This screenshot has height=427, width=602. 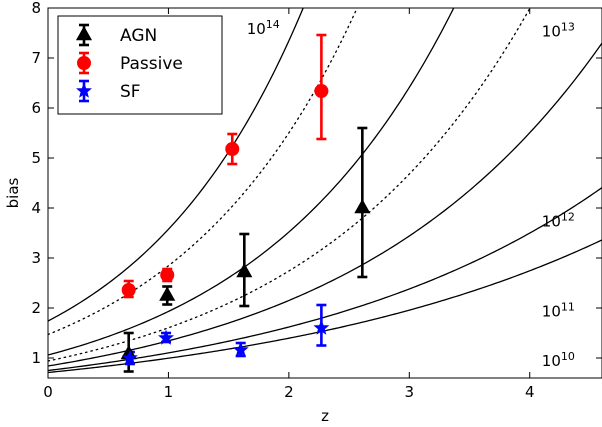 I want to click on legend-sf-marker, so click(x=84, y=90).